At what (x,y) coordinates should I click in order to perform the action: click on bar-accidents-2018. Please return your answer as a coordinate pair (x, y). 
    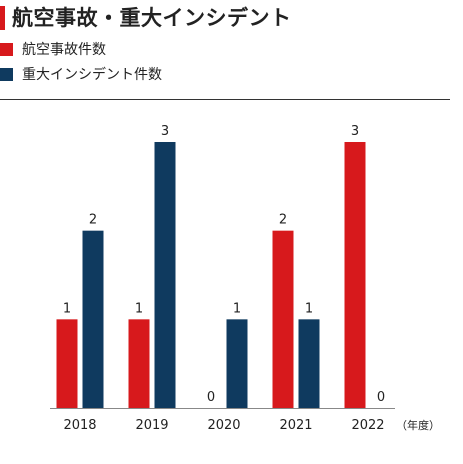
    Looking at the image, I should click on (67, 363).